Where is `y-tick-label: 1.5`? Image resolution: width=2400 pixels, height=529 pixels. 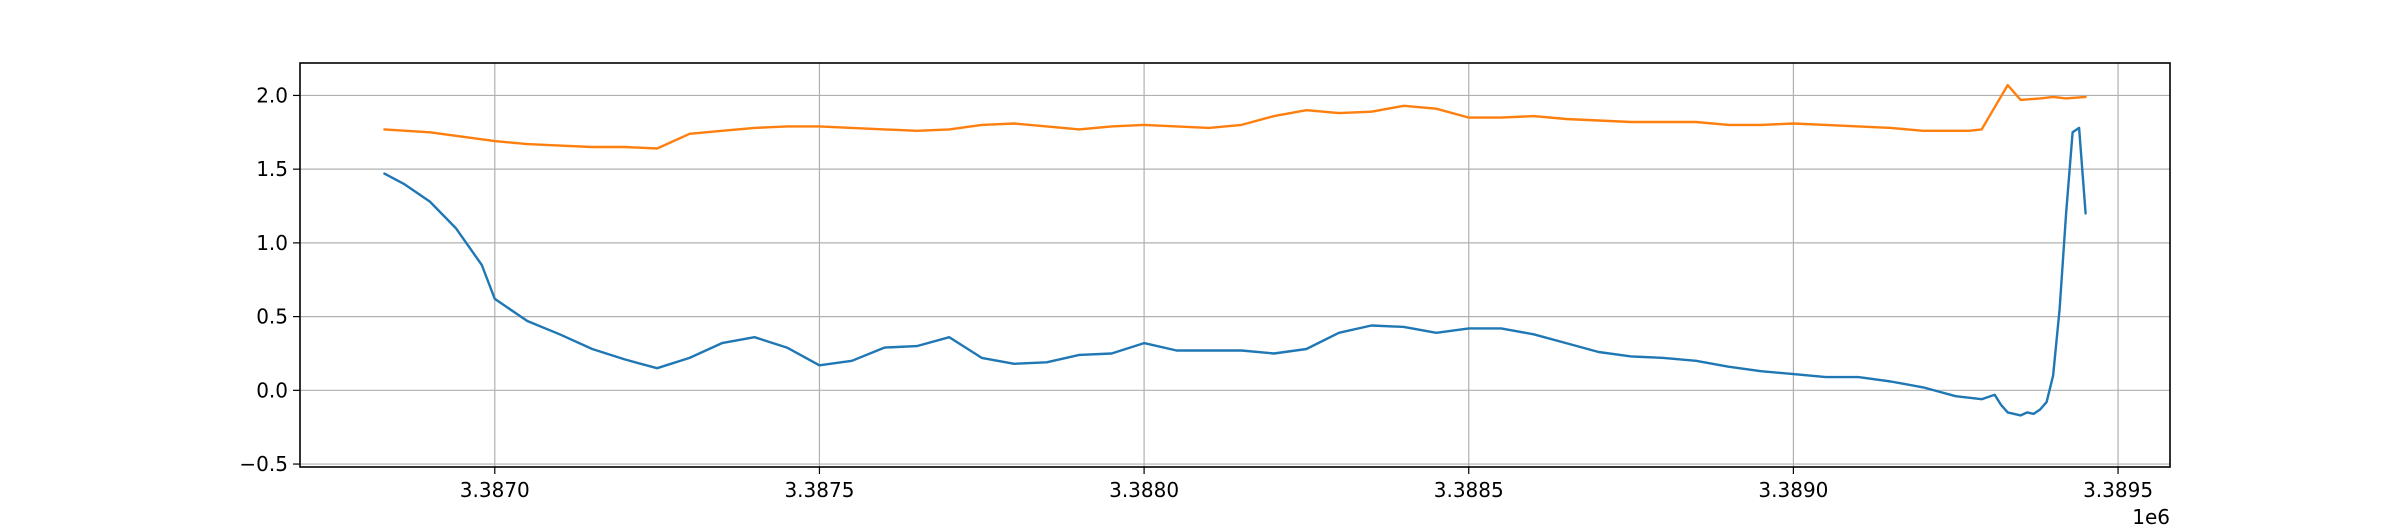
y-tick-label: 1.5 is located at coordinates (272, 169).